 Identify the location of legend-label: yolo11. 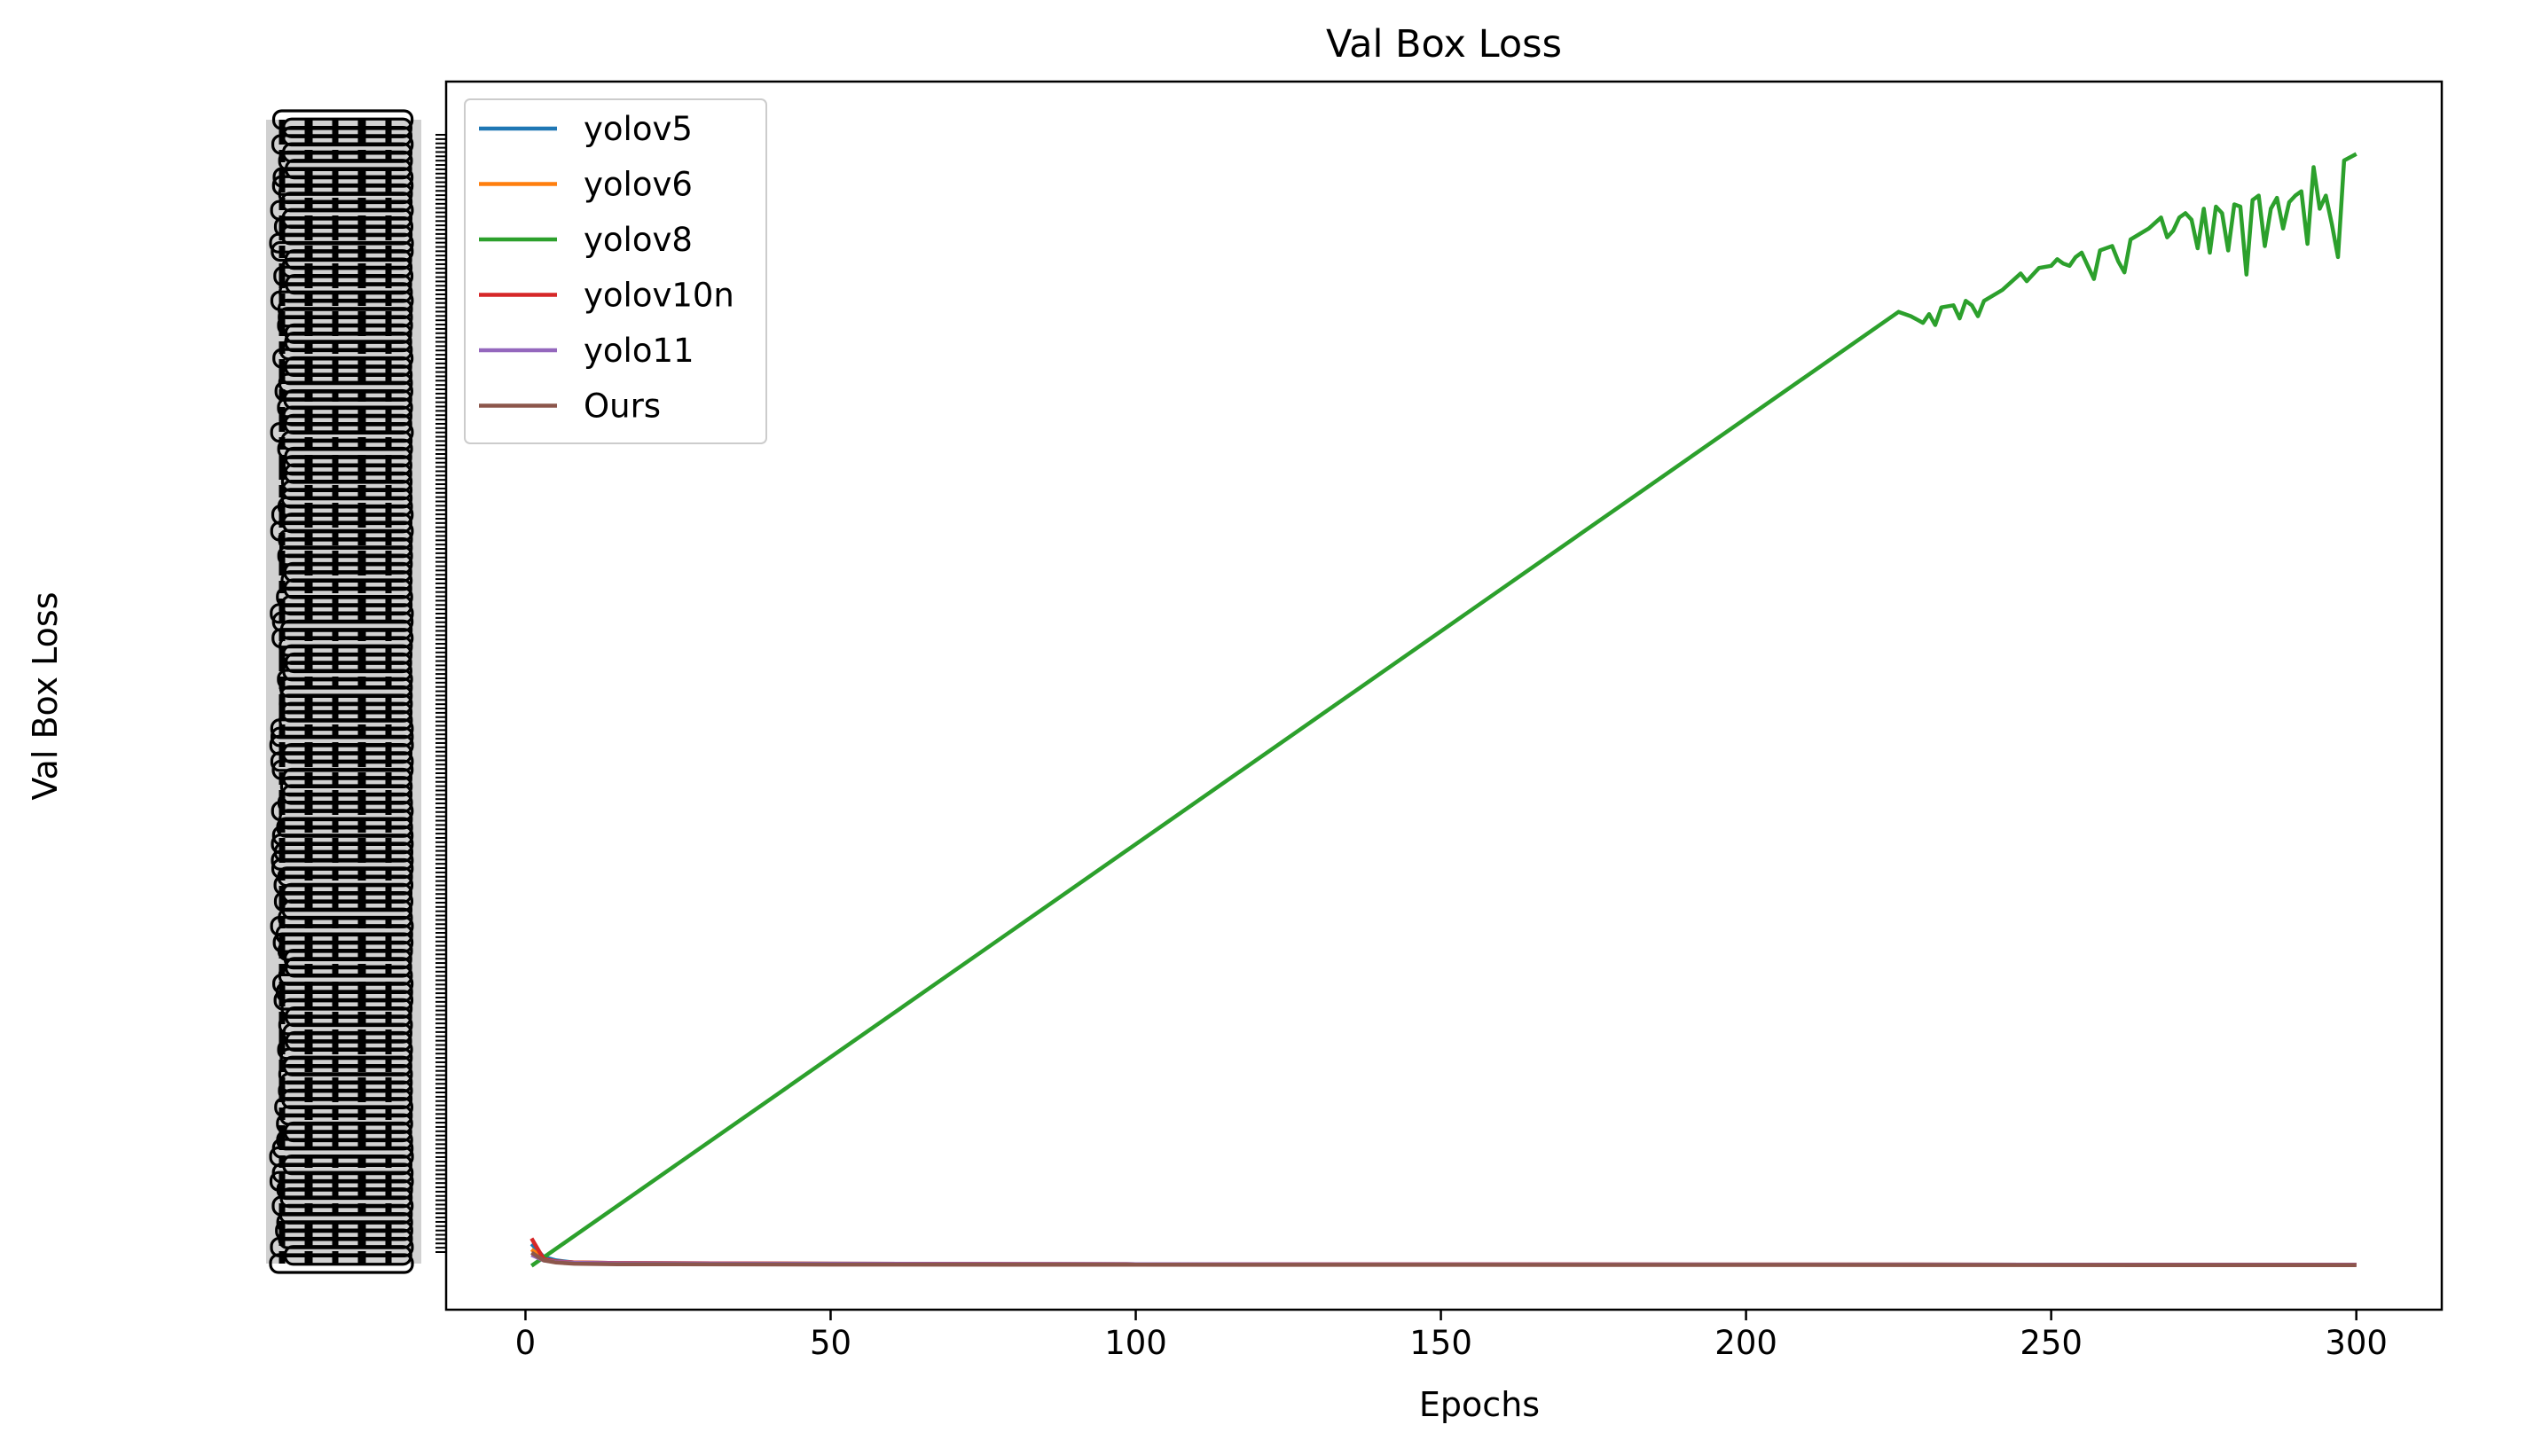
(639, 351).